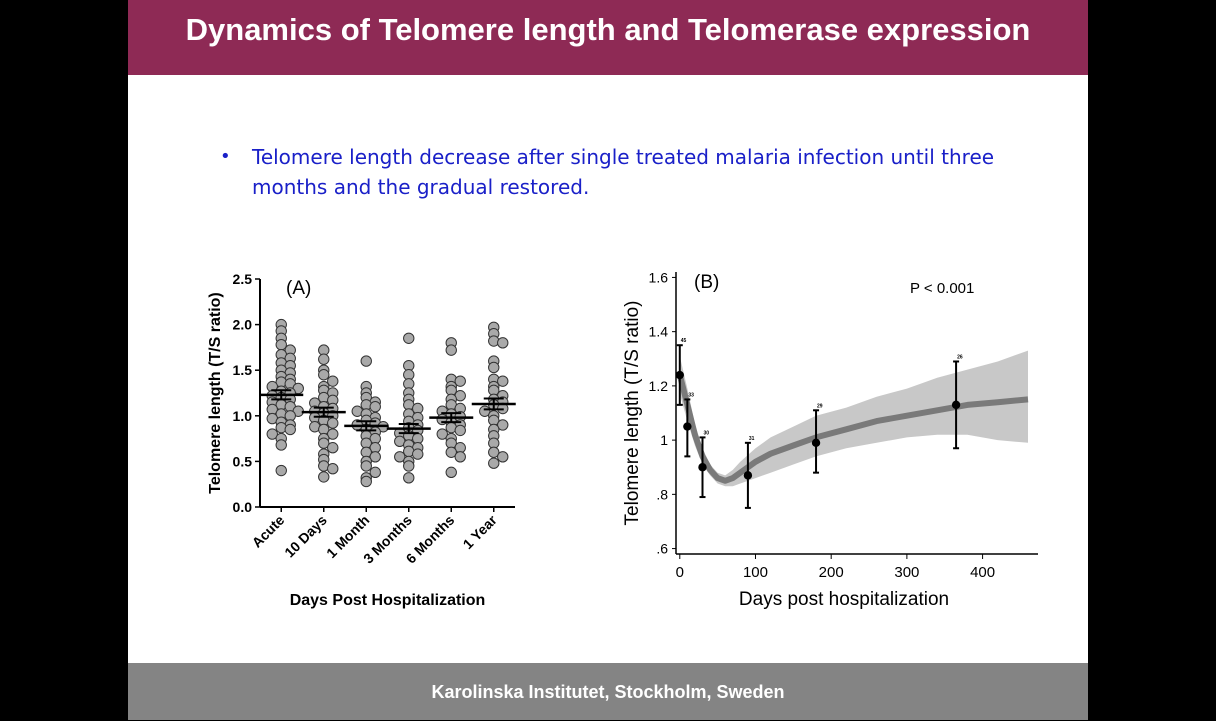 The height and width of the screenshot is (721, 1216). I want to click on panel-label-a: (A), so click(298, 288).